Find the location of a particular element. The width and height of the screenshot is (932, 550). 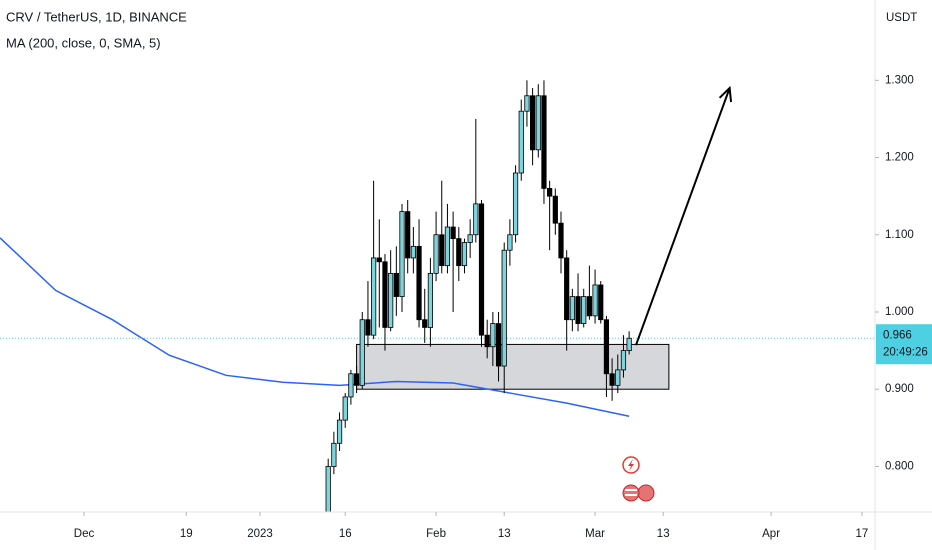

y-tick-label: 0.800 is located at coordinates (899, 466).